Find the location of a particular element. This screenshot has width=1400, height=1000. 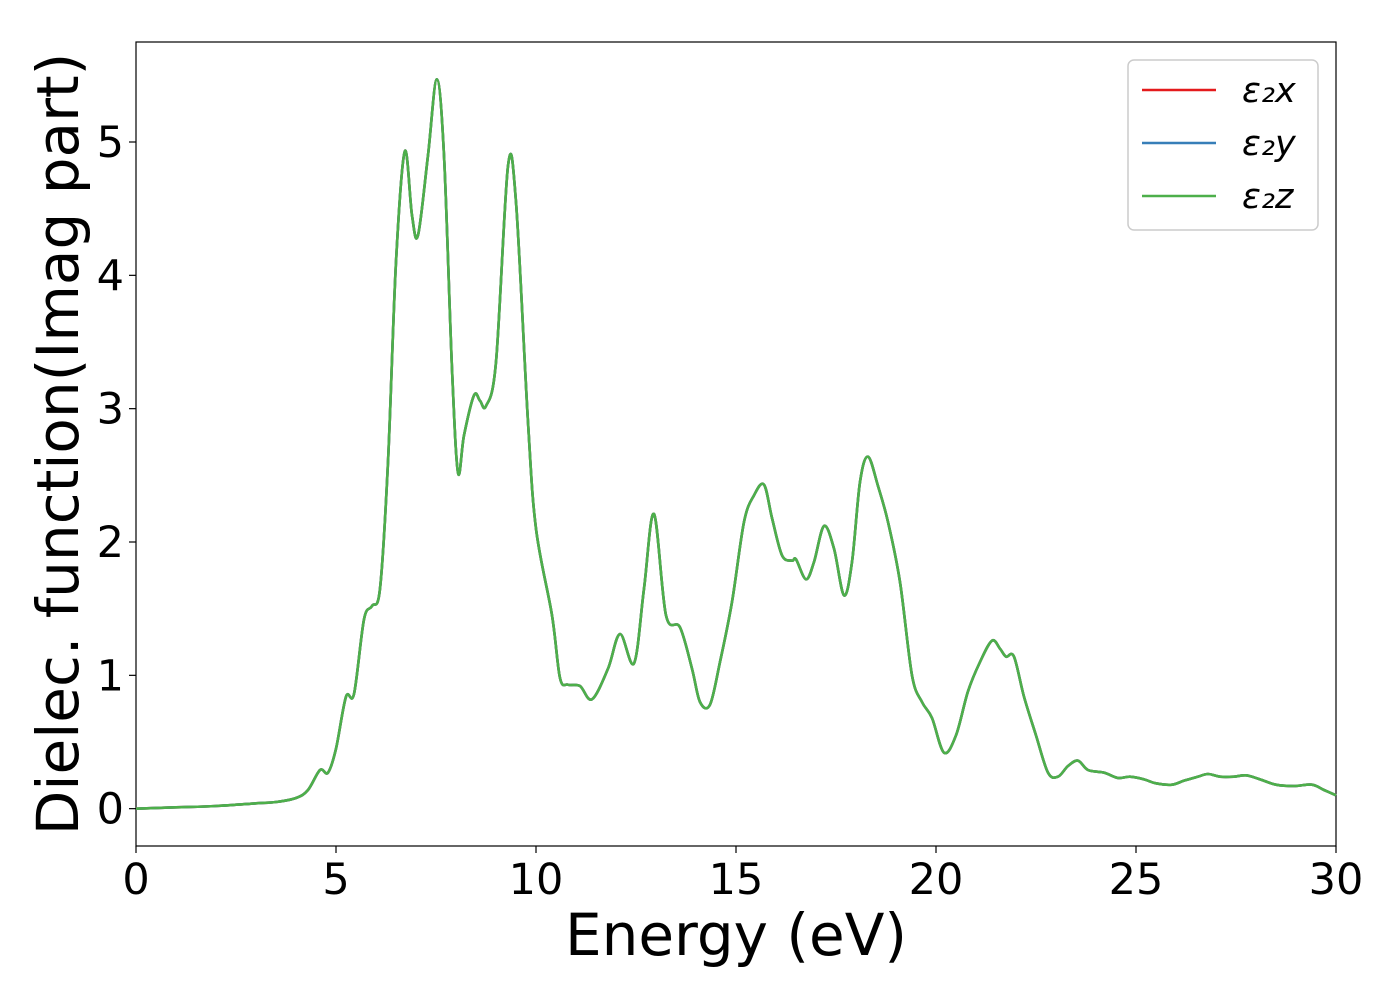

x-axis-ticks: 0 5 10 15 20 25 30 is located at coordinates (742, 875).